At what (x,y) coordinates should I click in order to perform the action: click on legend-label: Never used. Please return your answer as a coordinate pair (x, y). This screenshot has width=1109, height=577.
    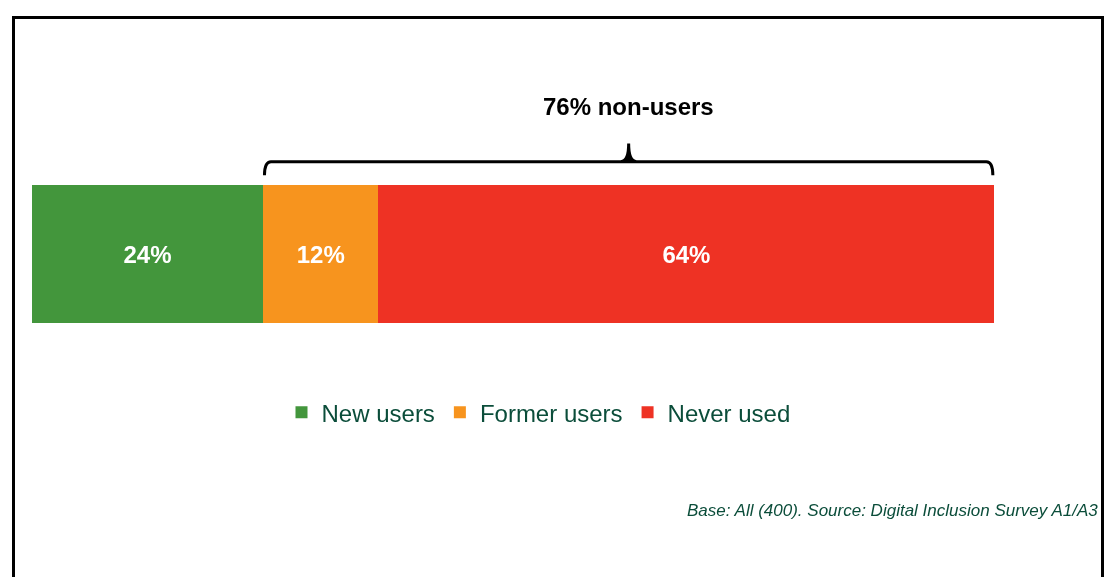
    Looking at the image, I should click on (729, 413).